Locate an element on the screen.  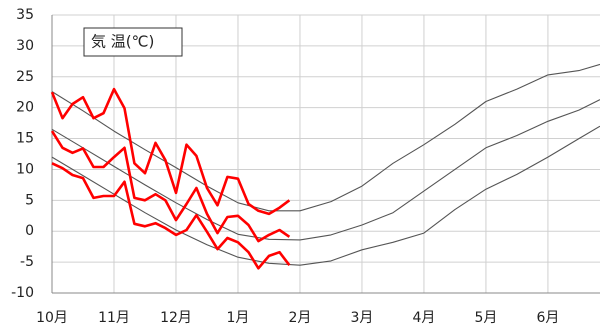
y-tick-label: 35 is located at coordinates (25, 15).